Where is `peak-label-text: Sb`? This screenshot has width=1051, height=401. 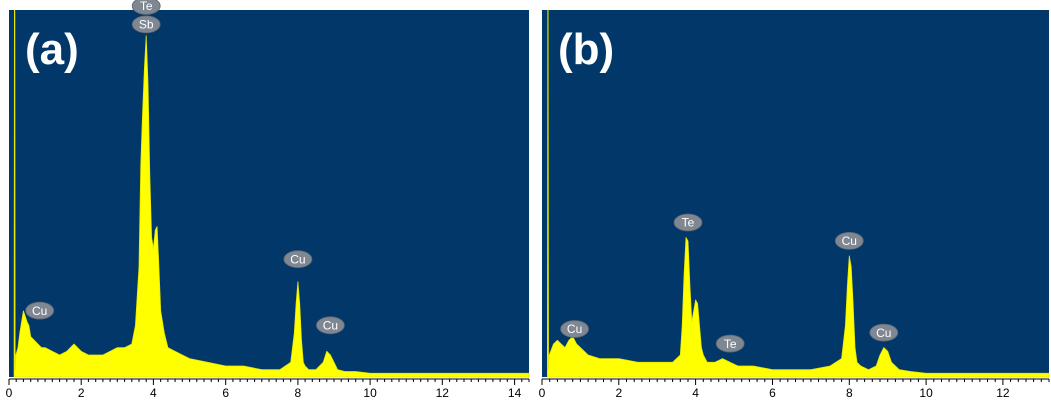
peak-label-text: Sb is located at coordinates (146, 25).